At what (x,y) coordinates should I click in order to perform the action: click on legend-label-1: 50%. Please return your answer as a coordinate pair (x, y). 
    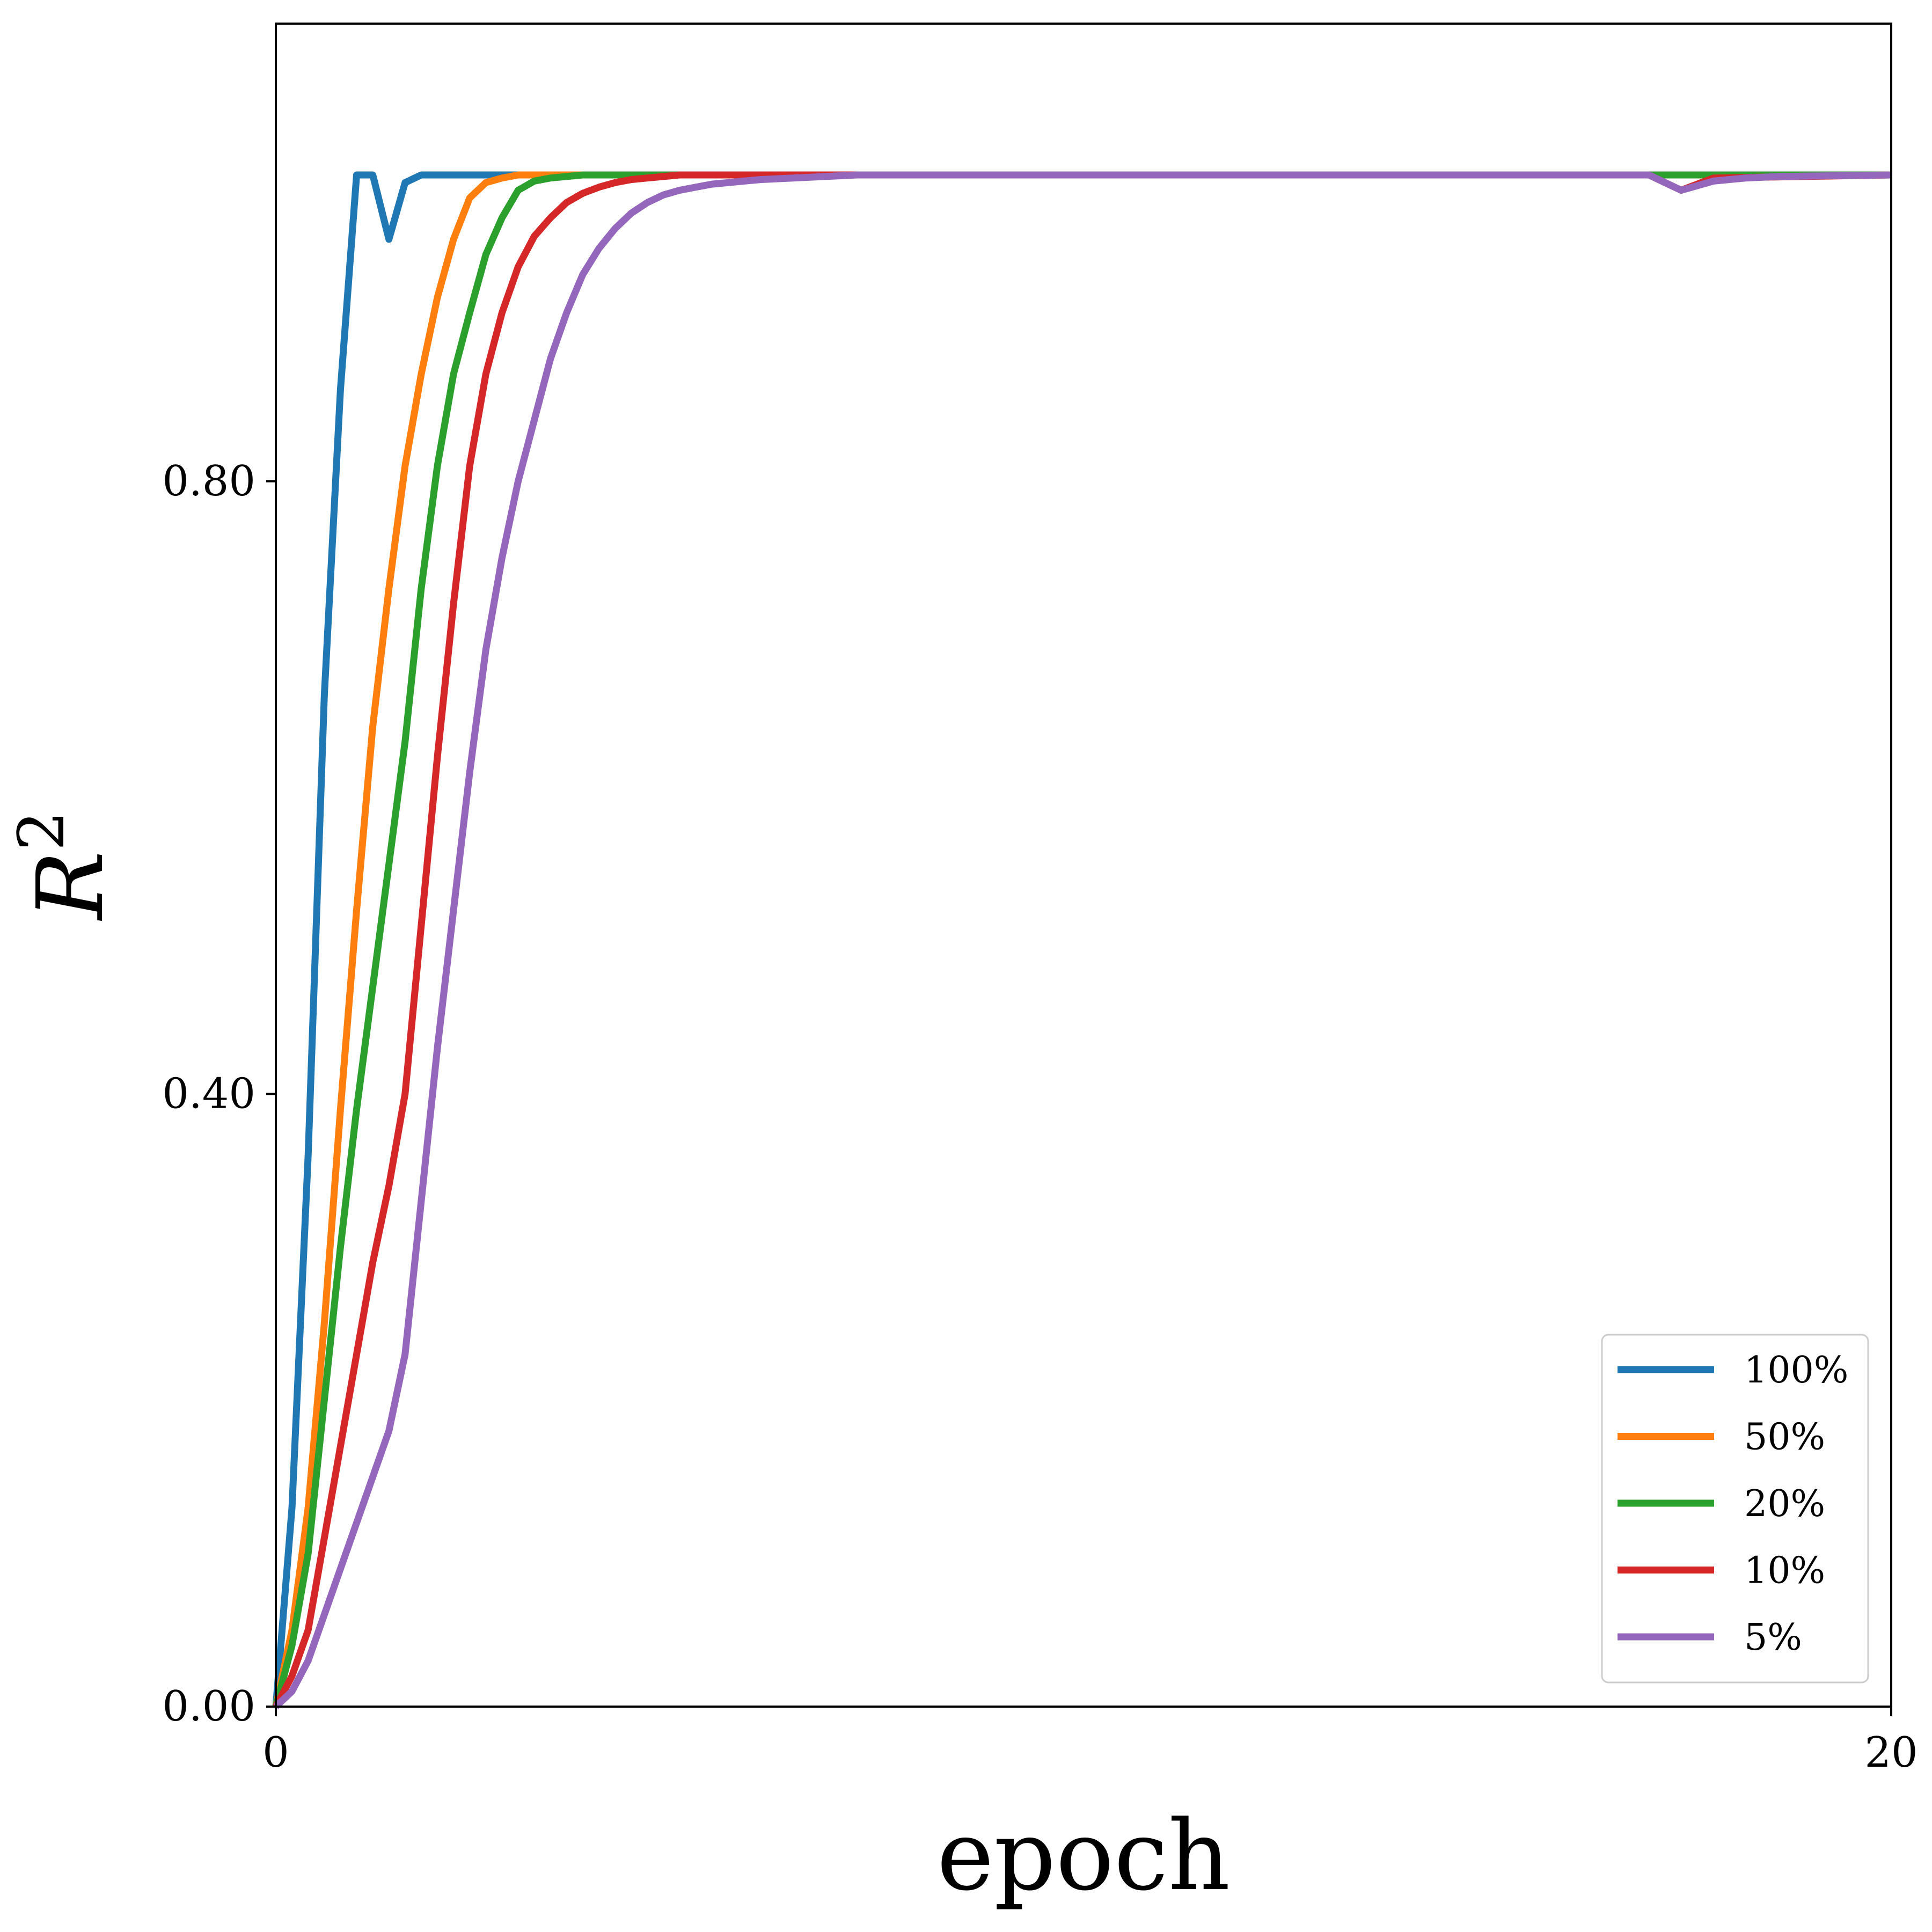
    Looking at the image, I should click on (1784, 1437).